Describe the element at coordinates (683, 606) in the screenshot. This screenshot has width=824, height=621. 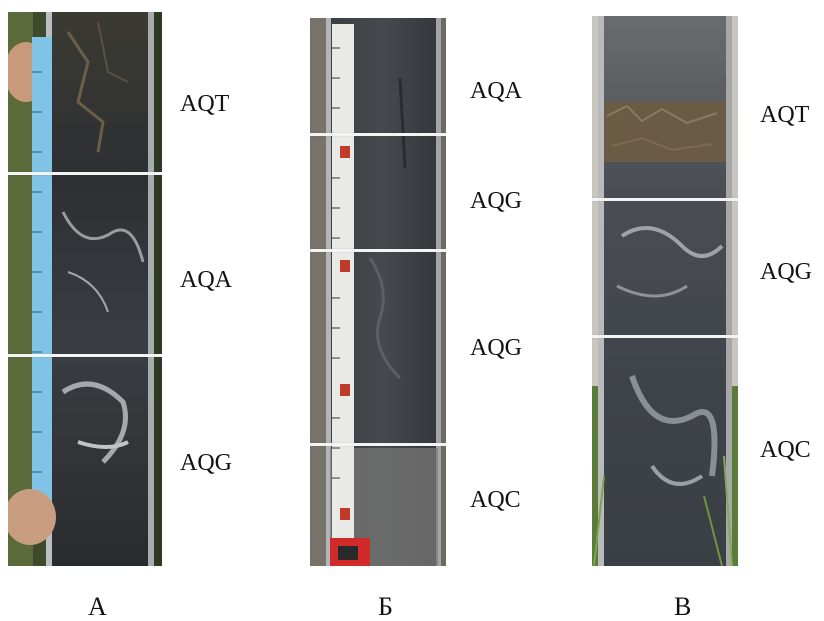
I see `panel-caption: В` at that location.